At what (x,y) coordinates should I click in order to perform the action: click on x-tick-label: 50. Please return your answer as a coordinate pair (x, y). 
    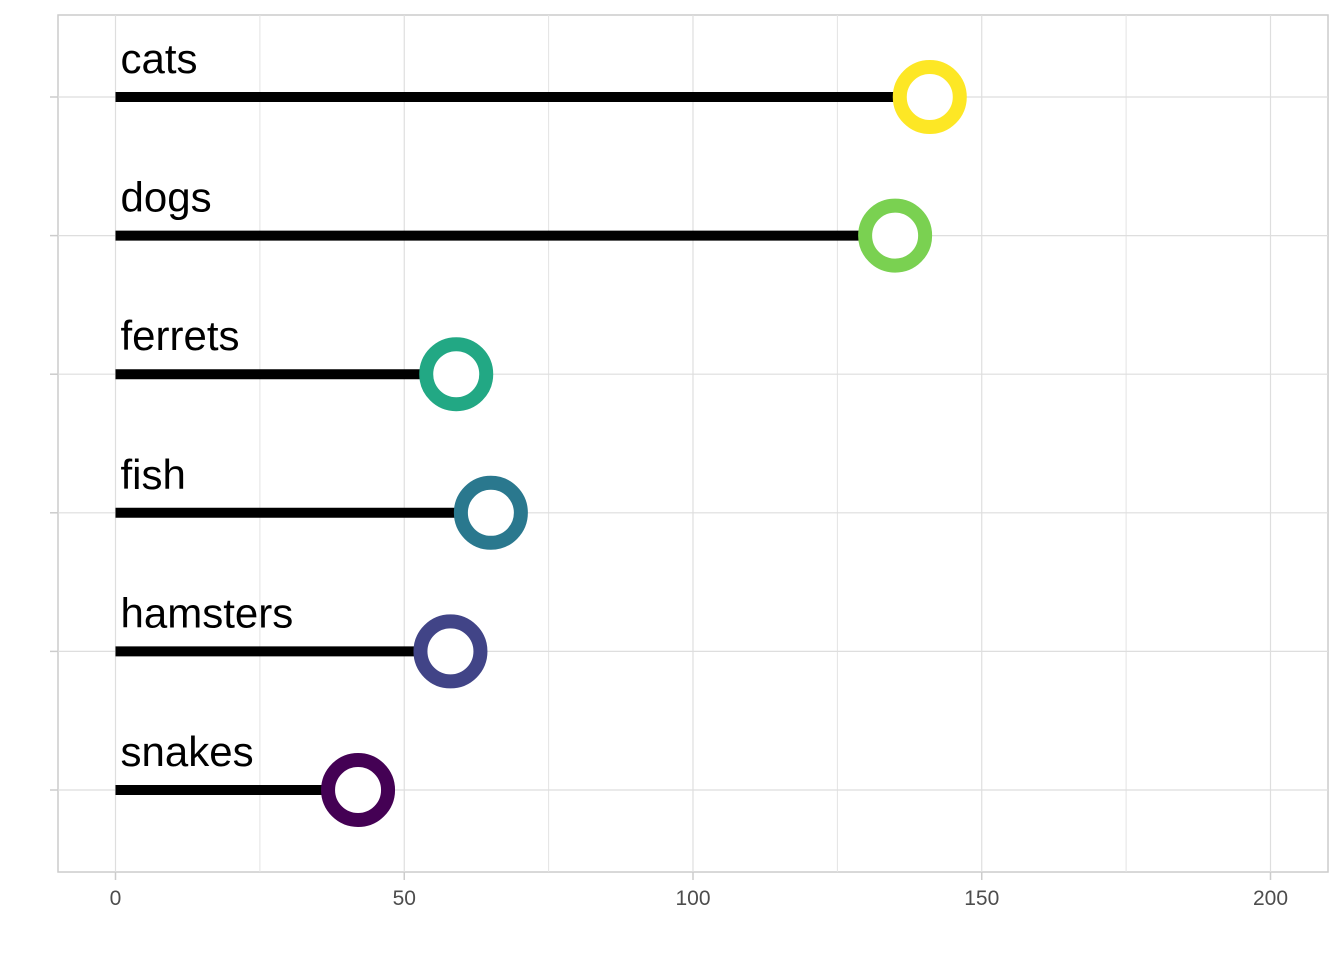
    Looking at the image, I should click on (404, 898).